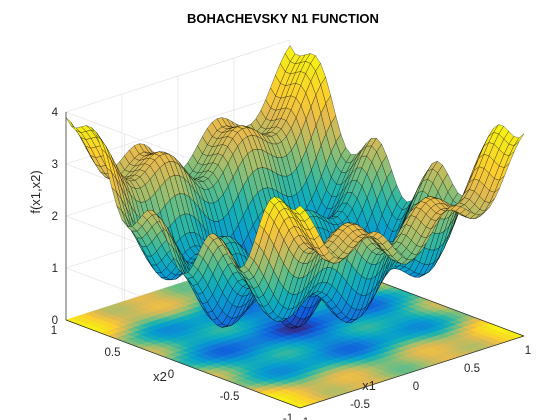 This screenshot has width=560, height=420. I want to click on x-tick-label: 0, so click(416, 387).